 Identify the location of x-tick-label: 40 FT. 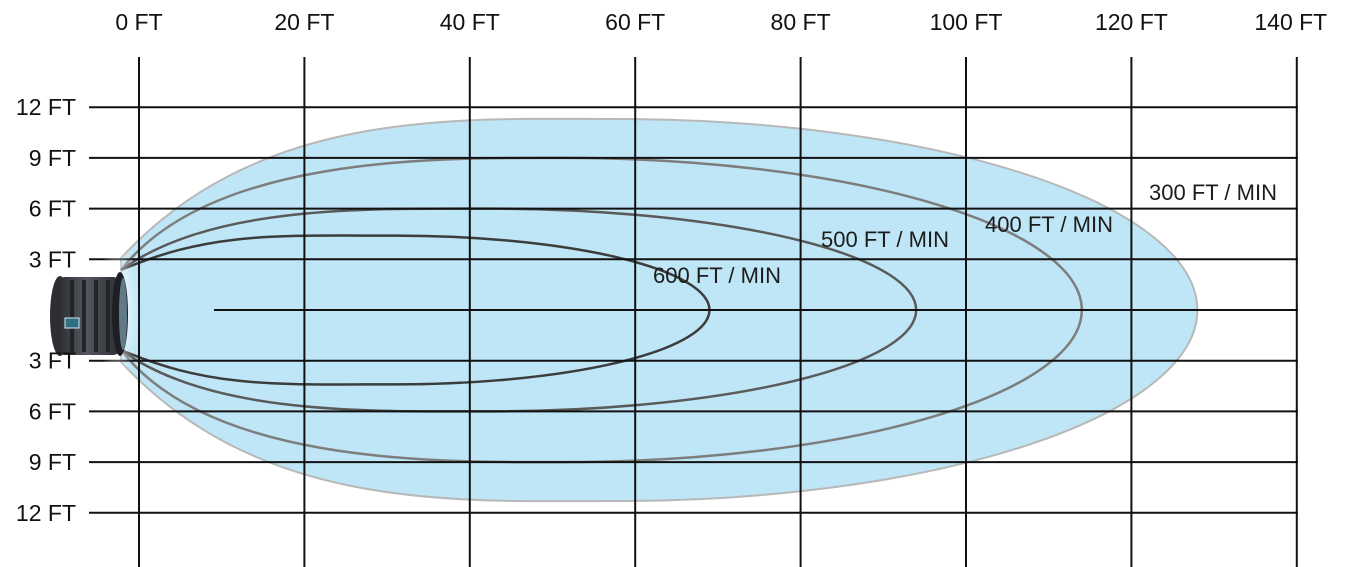
(470, 22).